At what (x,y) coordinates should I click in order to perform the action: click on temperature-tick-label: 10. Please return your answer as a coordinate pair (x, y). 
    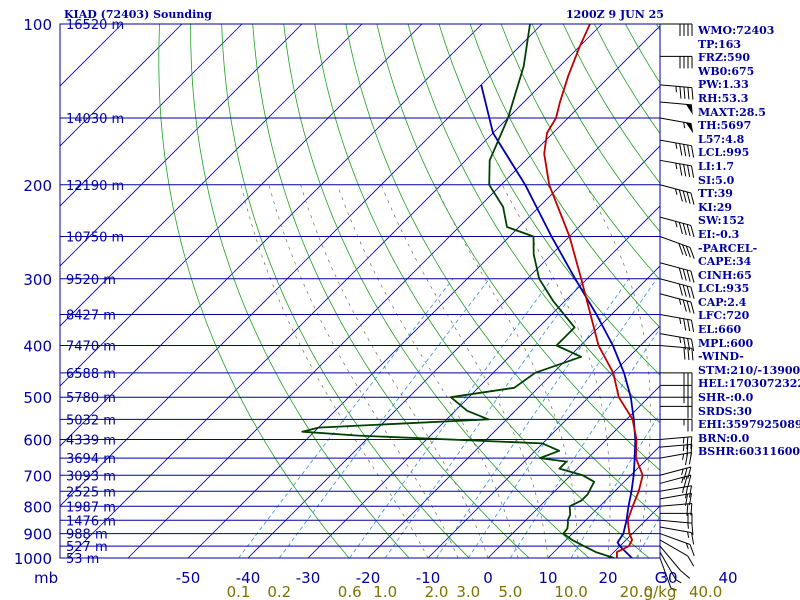
    Looking at the image, I should click on (547, 578).